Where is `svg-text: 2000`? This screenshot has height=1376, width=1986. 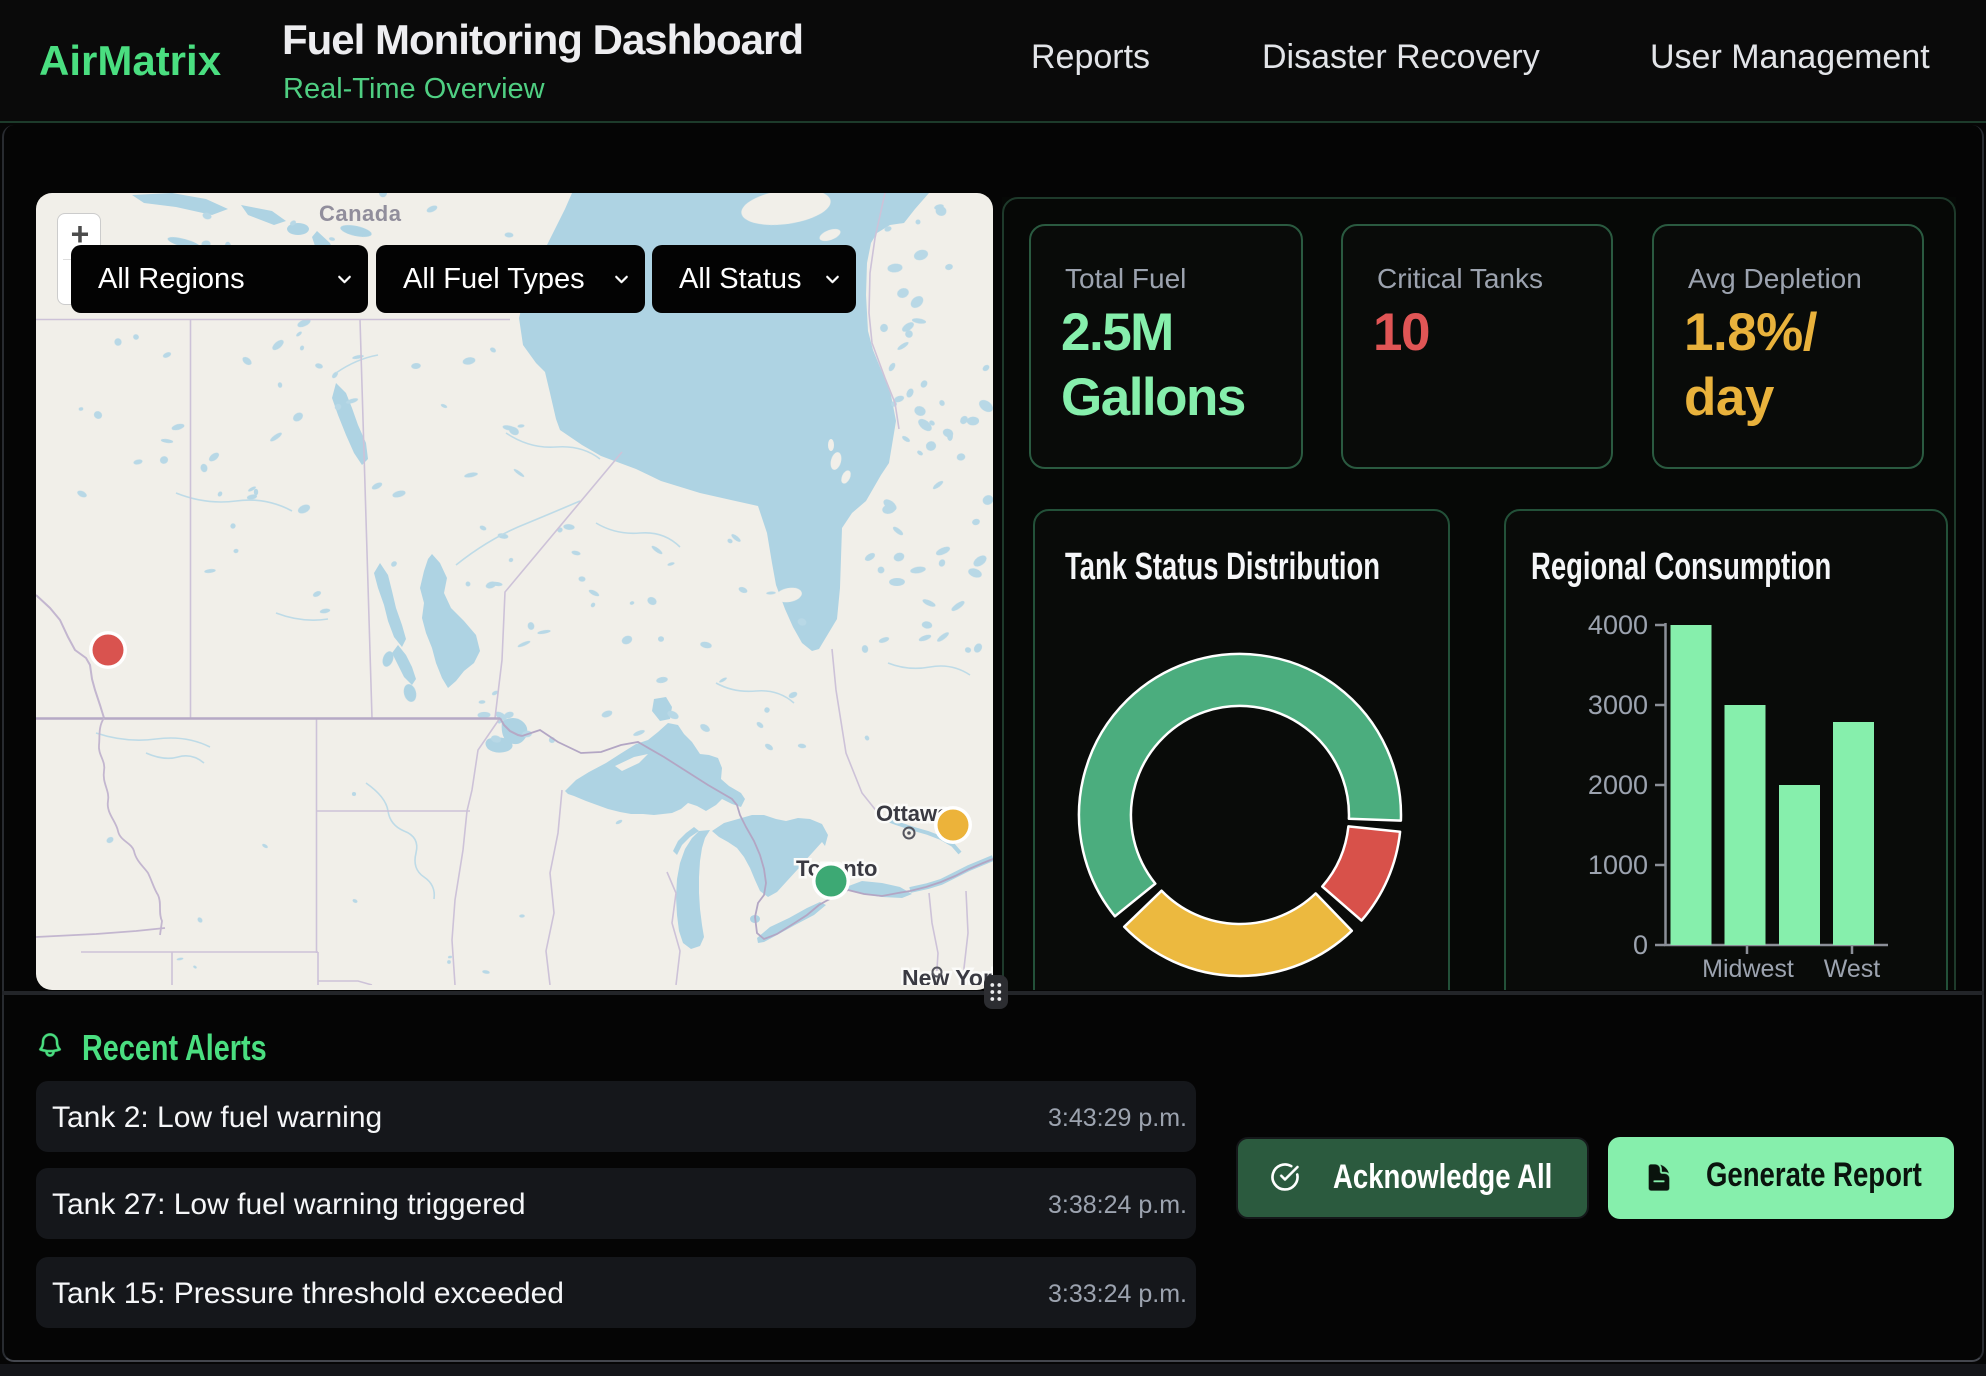 svg-text: 2000 is located at coordinates (1618, 785).